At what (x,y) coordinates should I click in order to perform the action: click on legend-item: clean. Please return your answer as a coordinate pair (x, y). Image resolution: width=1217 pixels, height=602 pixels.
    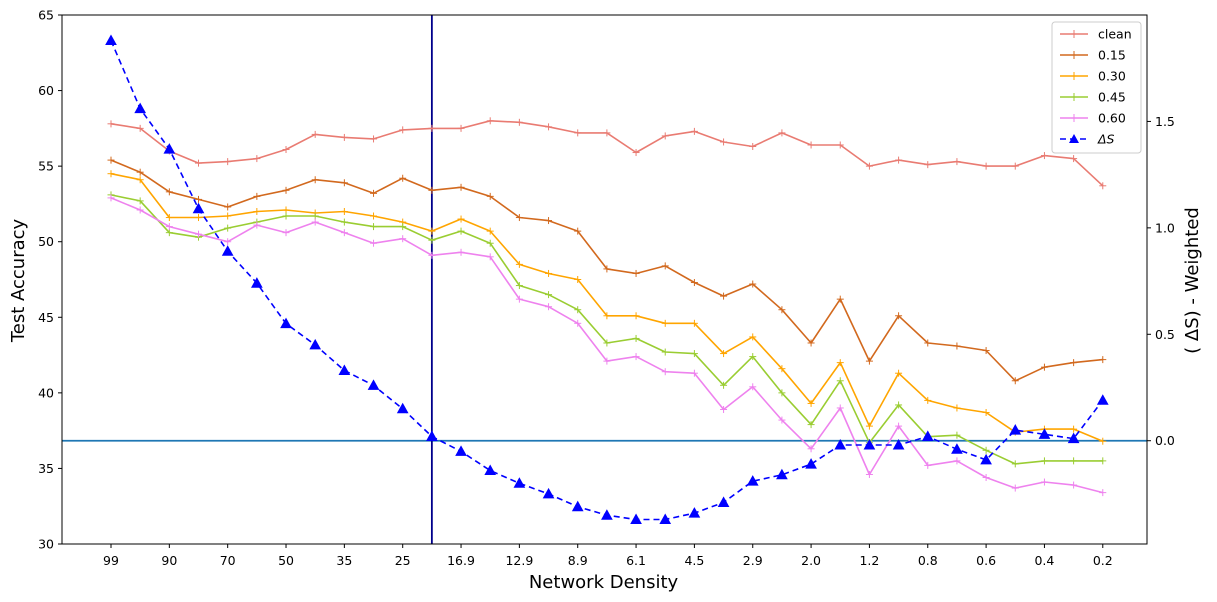
    Looking at the image, I should click on (1096, 34).